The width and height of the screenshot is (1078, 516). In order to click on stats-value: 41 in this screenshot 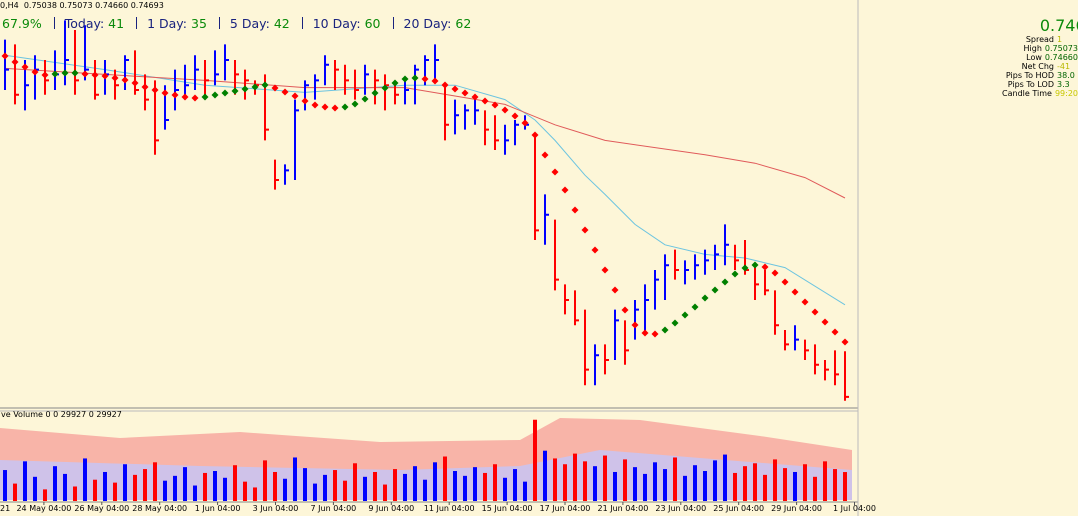, I will do `click(116, 23)`.